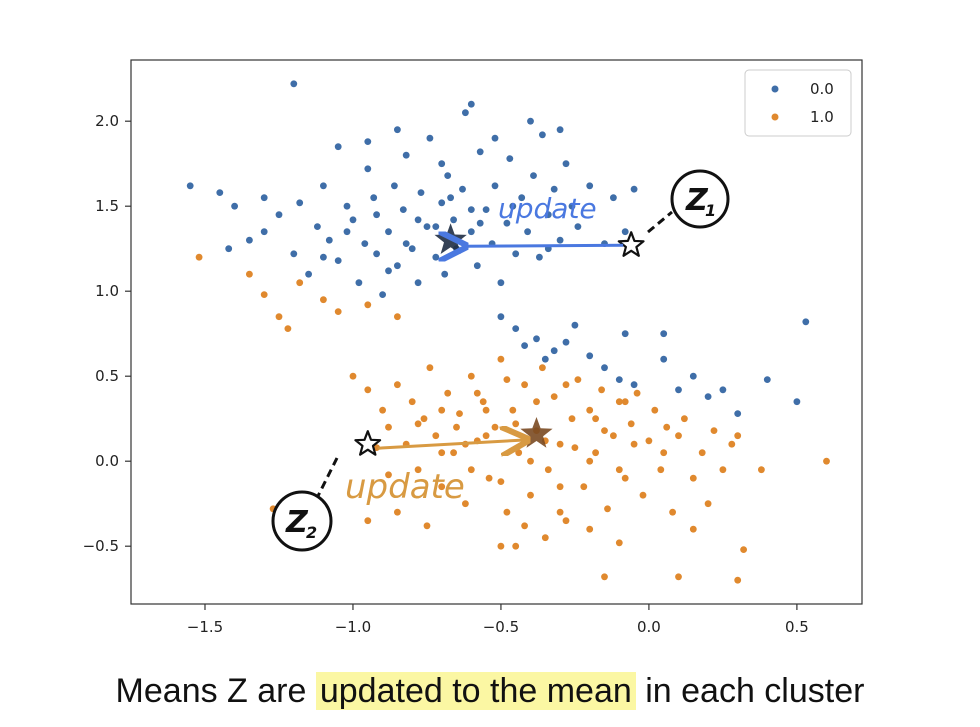  I want to click on legend-box, so click(798, 103).